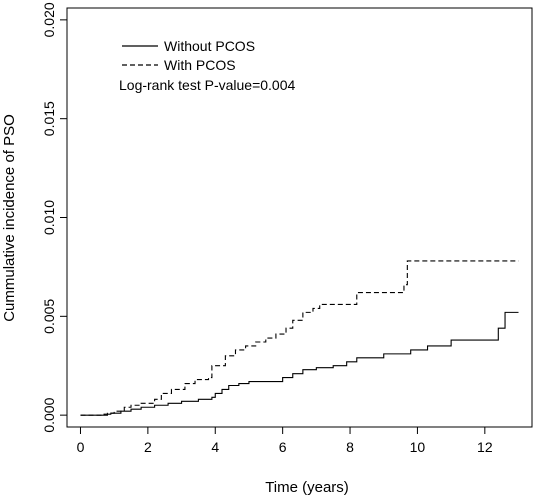  What do you see at coordinates (307, 487) in the screenshot?
I see `x-axis-label: Time (years)` at bounding box center [307, 487].